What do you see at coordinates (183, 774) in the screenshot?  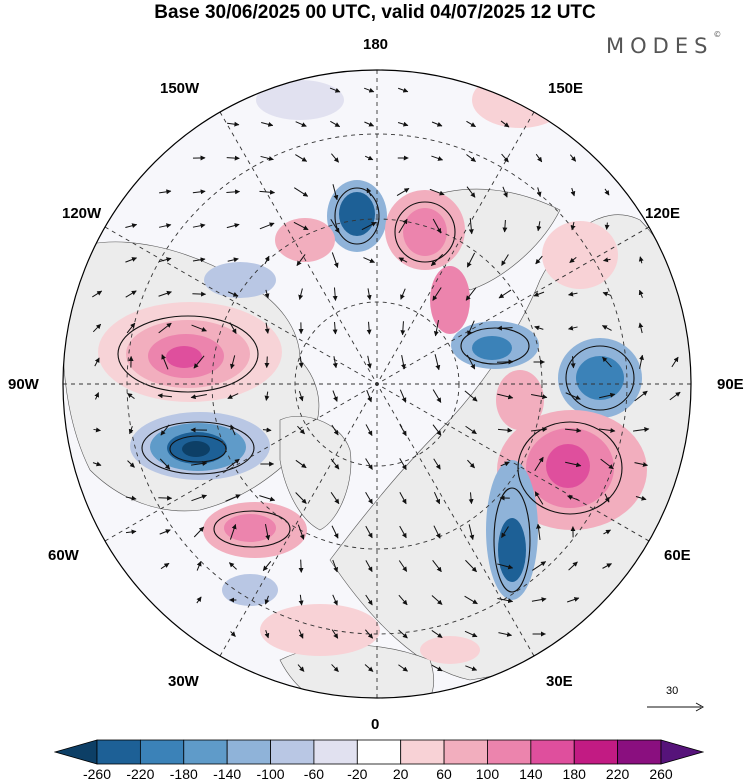 I see `colorbar-tick-label: -180` at bounding box center [183, 774].